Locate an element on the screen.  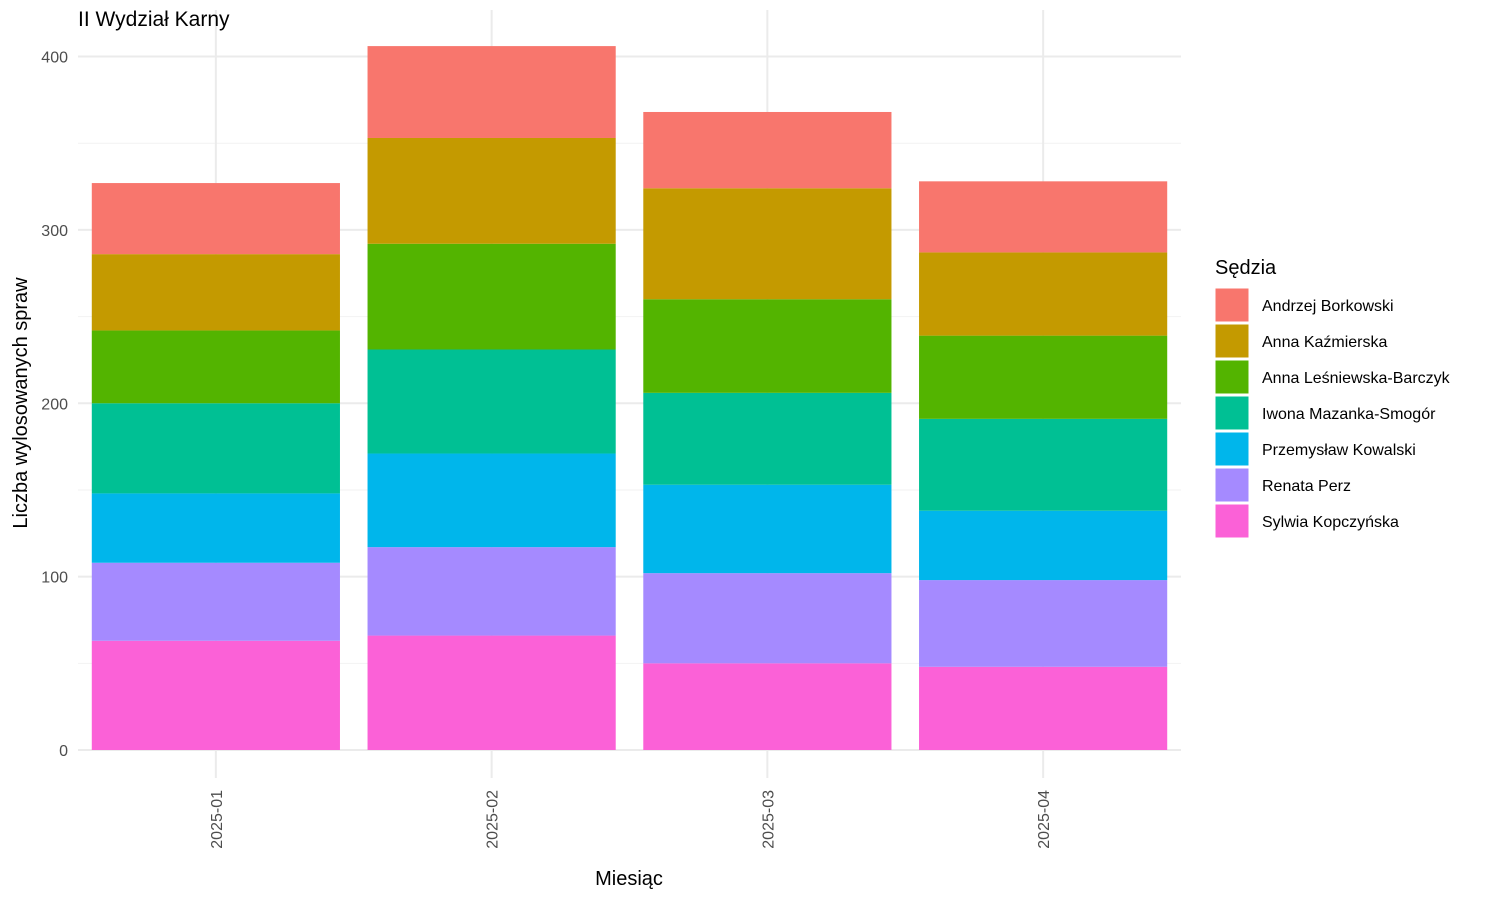
x-axis-title: Miesiąc is located at coordinates (629, 879).